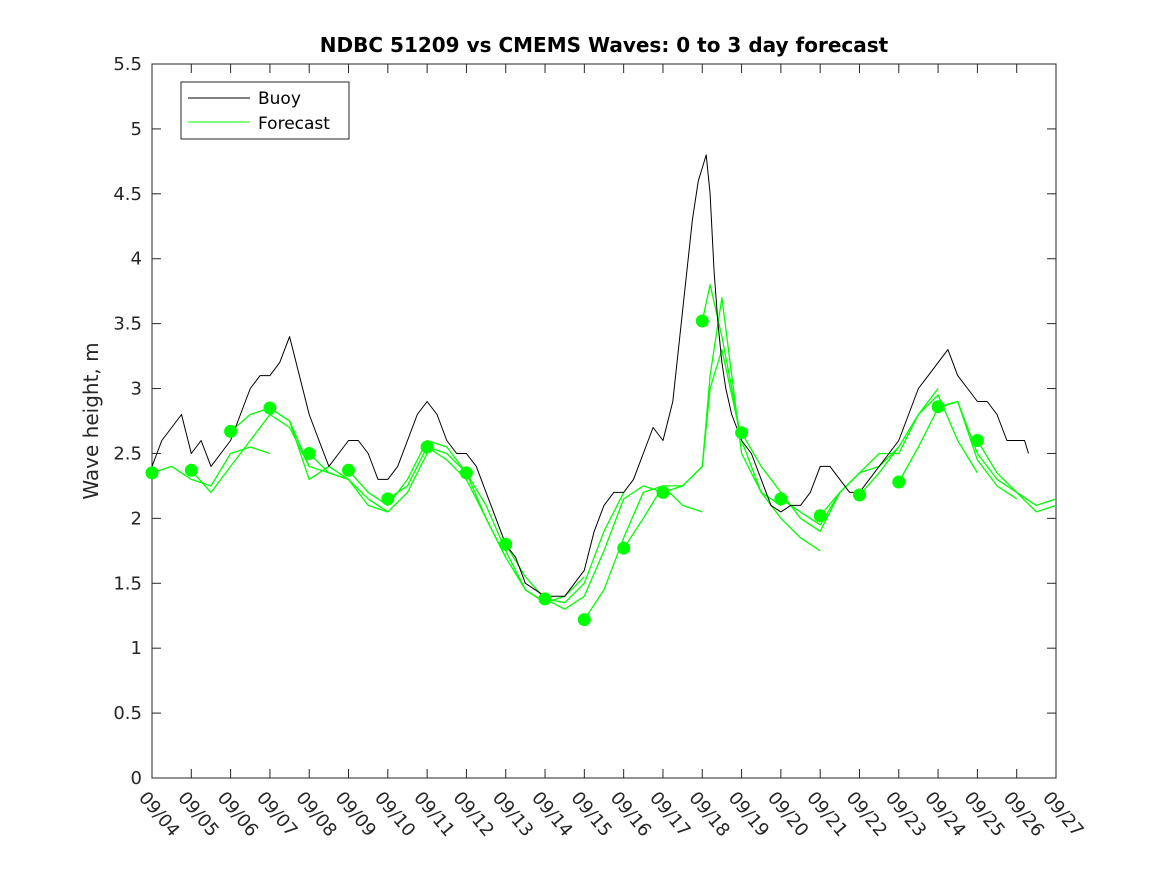  Describe the element at coordinates (127, 194) in the screenshot. I see `y-tick-label: 4.5` at that location.